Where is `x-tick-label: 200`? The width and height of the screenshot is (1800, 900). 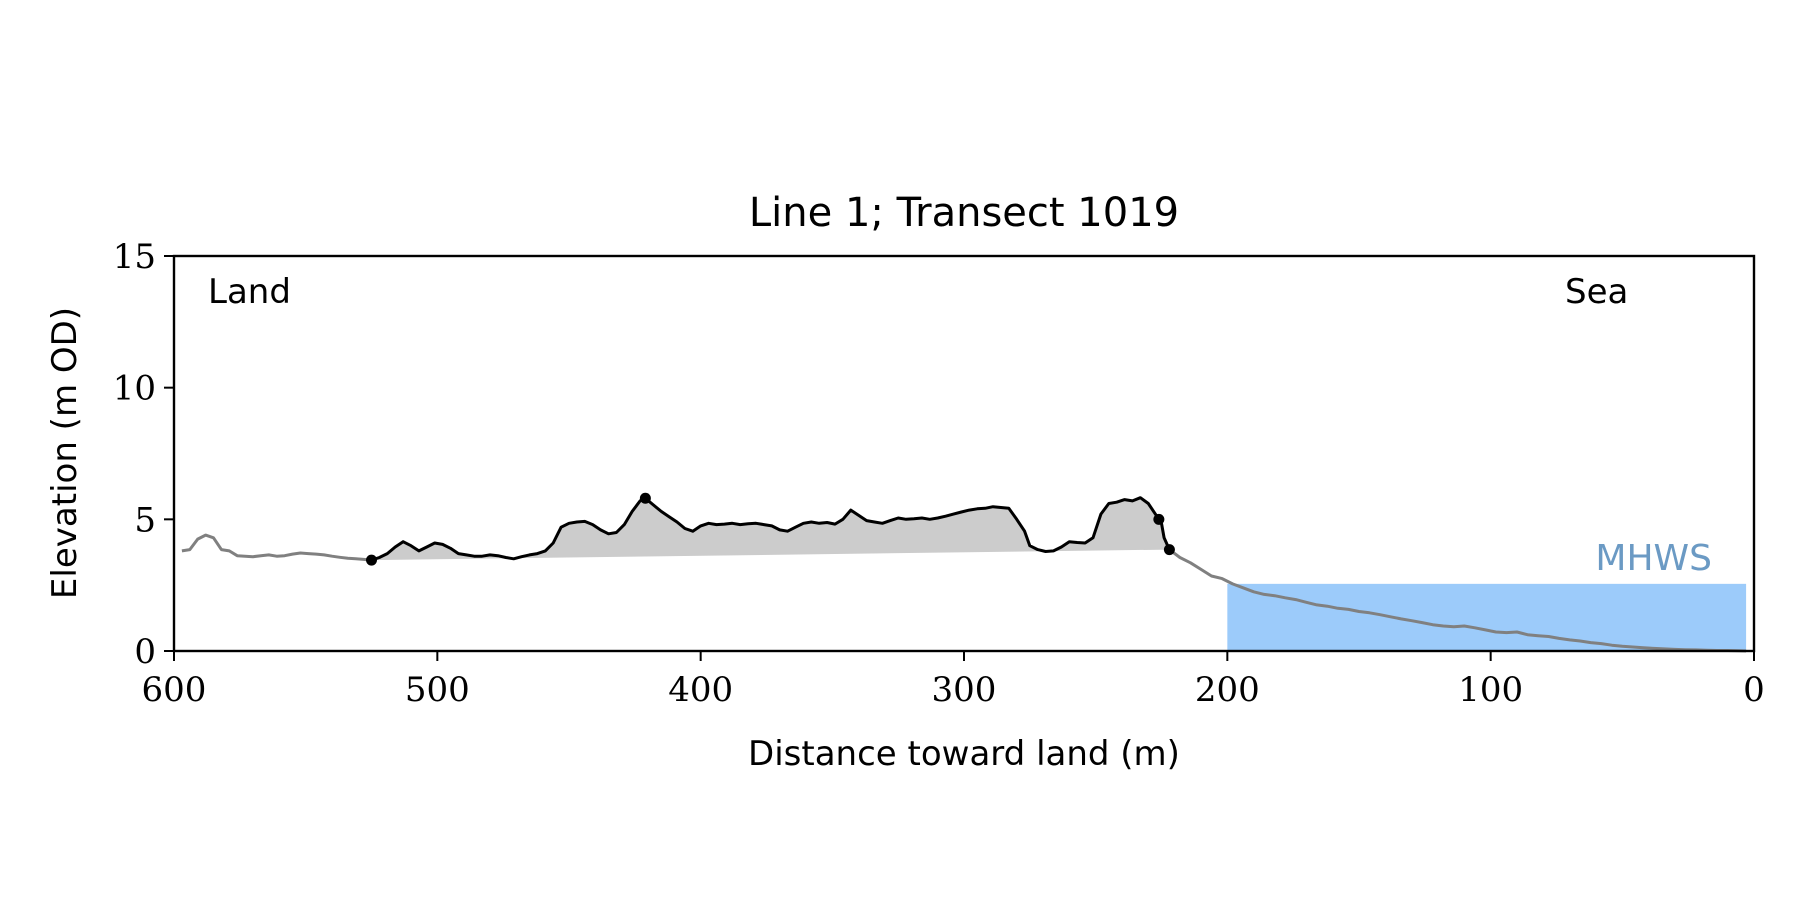 x-tick-label: 200 is located at coordinates (1227, 690).